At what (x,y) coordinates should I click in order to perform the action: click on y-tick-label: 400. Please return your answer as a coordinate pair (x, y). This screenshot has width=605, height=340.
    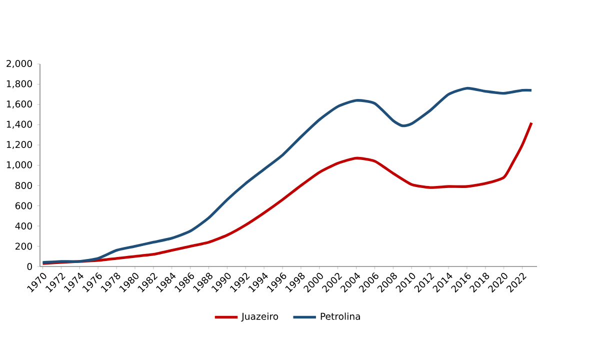
    Looking at the image, I should click on (23, 226).